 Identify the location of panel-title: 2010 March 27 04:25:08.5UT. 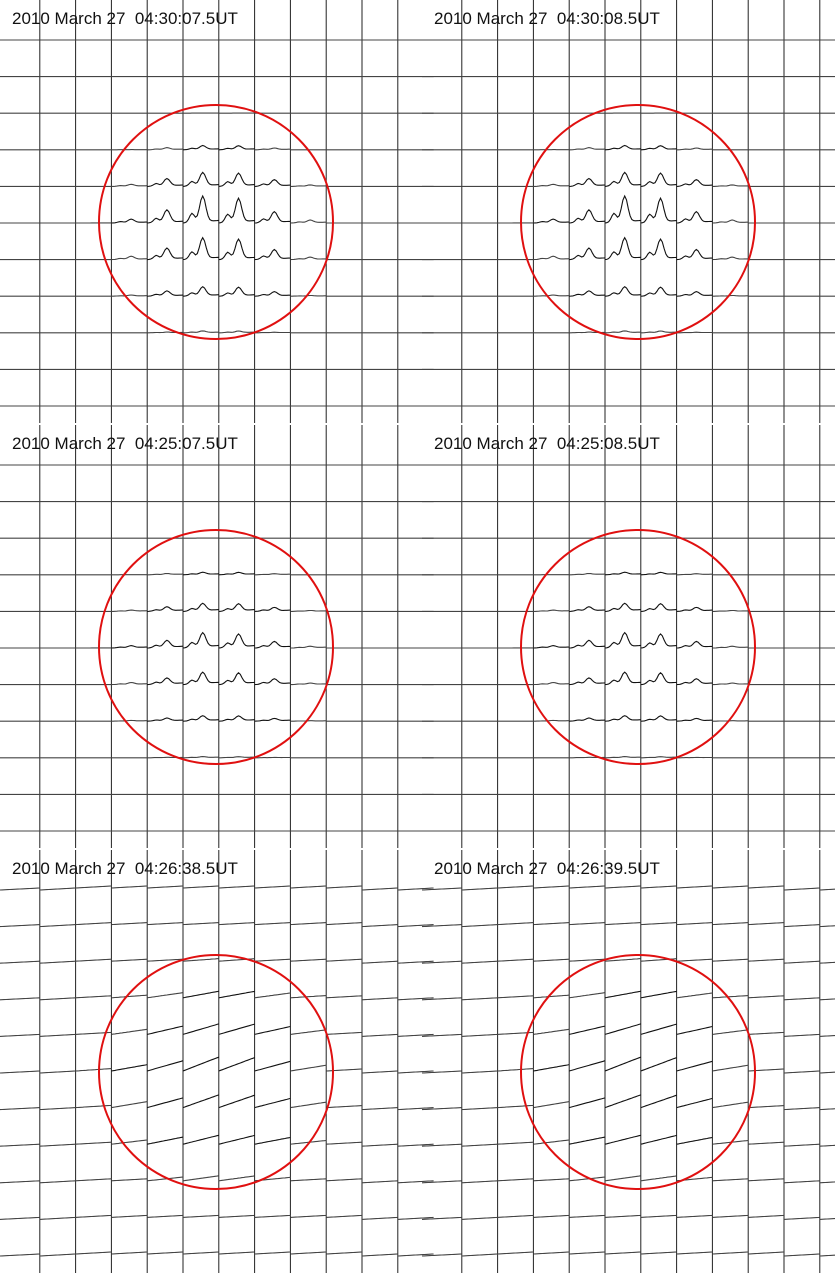
(547, 443).